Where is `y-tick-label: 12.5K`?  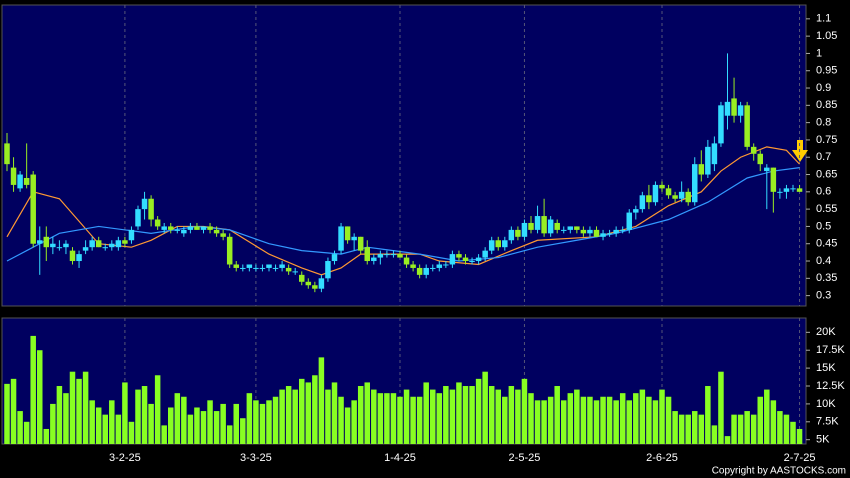
y-tick-label: 12.5K is located at coordinates (830, 386).